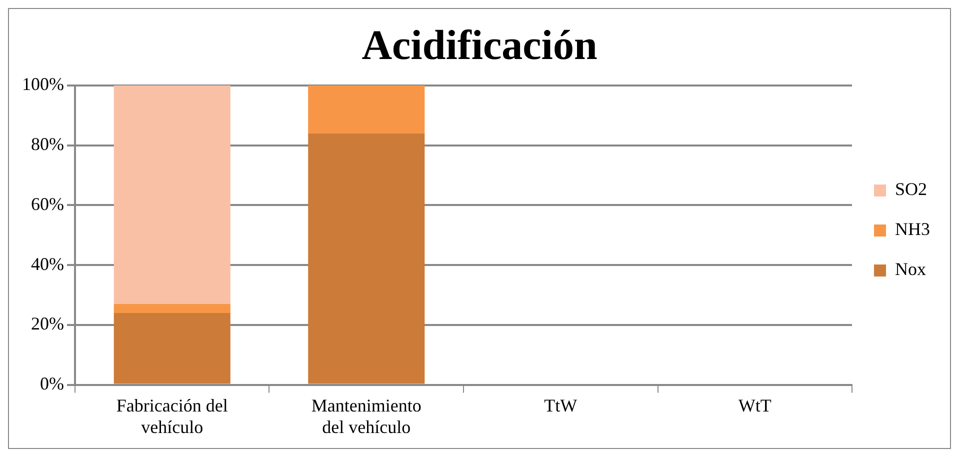 The width and height of the screenshot is (959, 457). What do you see at coordinates (366, 416) in the screenshot?
I see `x-tick-label: Mantenimiento del vehículo` at bounding box center [366, 416].